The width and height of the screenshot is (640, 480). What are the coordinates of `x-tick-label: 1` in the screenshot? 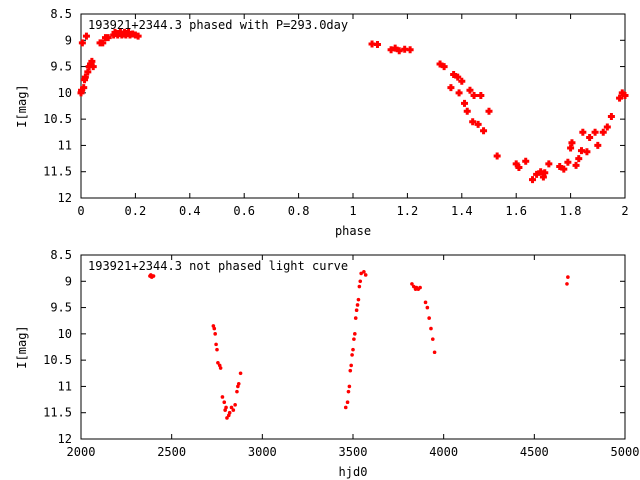 It's located at (352, 211).